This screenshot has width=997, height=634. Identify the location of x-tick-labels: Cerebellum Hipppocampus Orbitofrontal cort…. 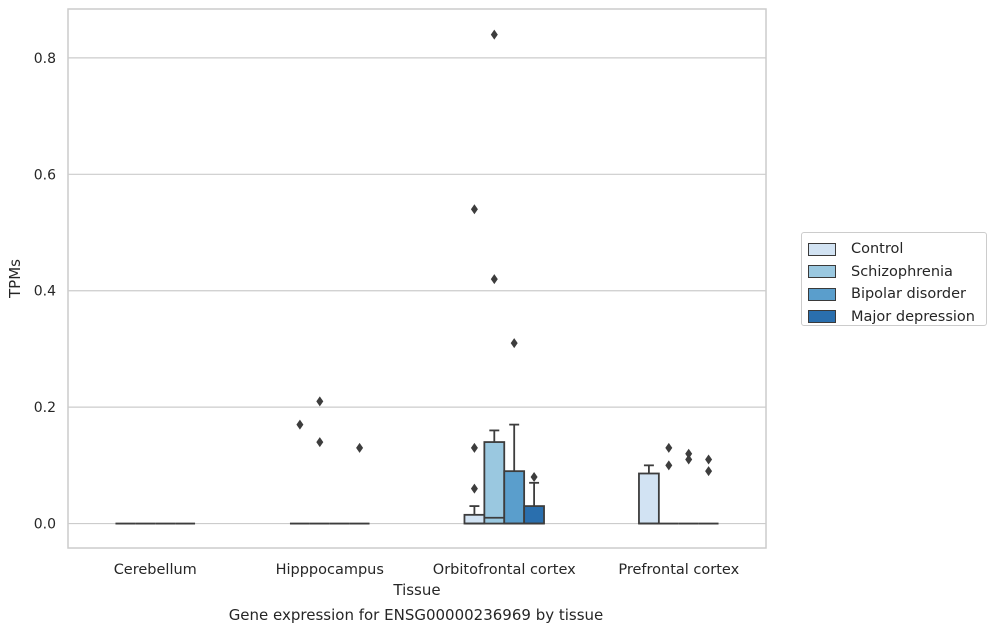
(427, 570).